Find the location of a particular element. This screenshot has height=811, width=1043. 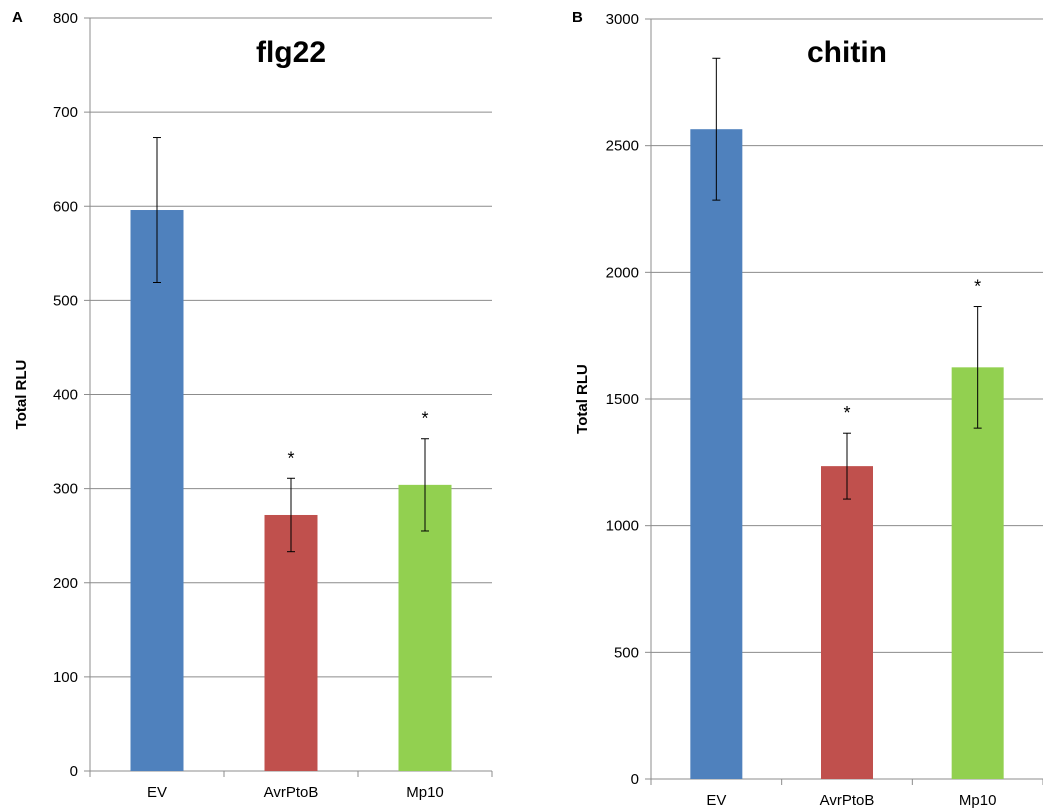

panel-label: A is located at coordinates (17, 17).